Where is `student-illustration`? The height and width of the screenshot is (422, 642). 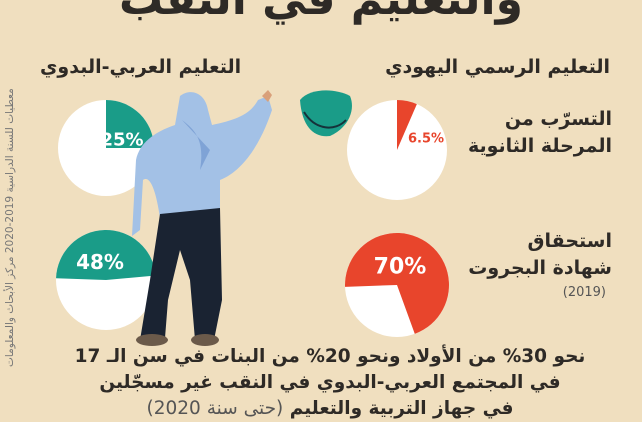
student-illustration is located at coordinates (202, 218).